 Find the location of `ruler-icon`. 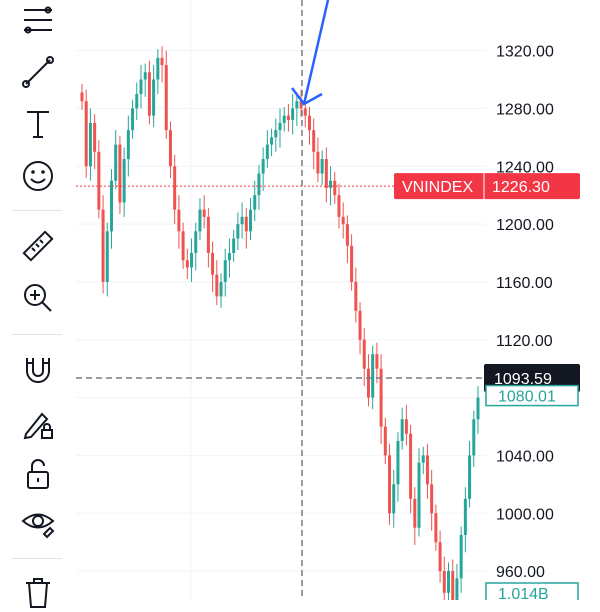

ruler-icon is located at coordinates (38, 246).